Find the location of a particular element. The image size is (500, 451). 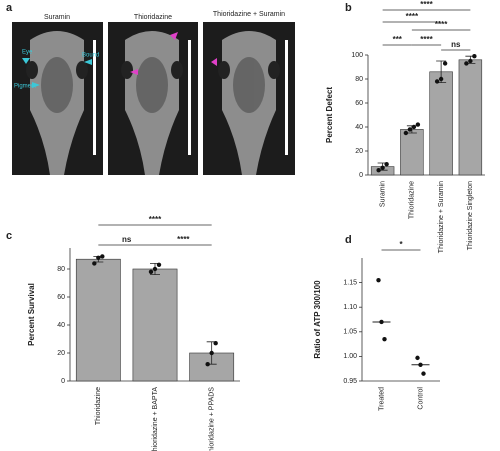

callout: Eye is located at coordinates (27, 53).